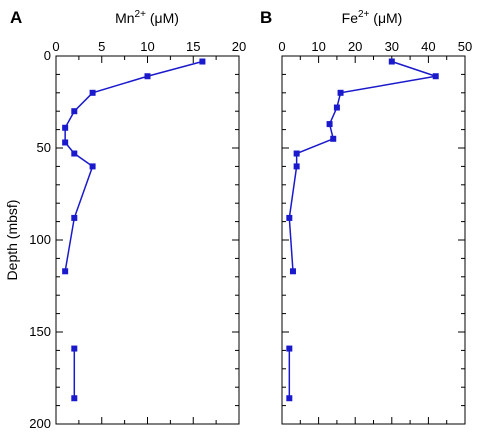 The height and width of the screenshot is (432, 479). Describe the element at coordinates (101, 46) in the screenshot. I see `panel-a-x-tick-label: 5` at that location.